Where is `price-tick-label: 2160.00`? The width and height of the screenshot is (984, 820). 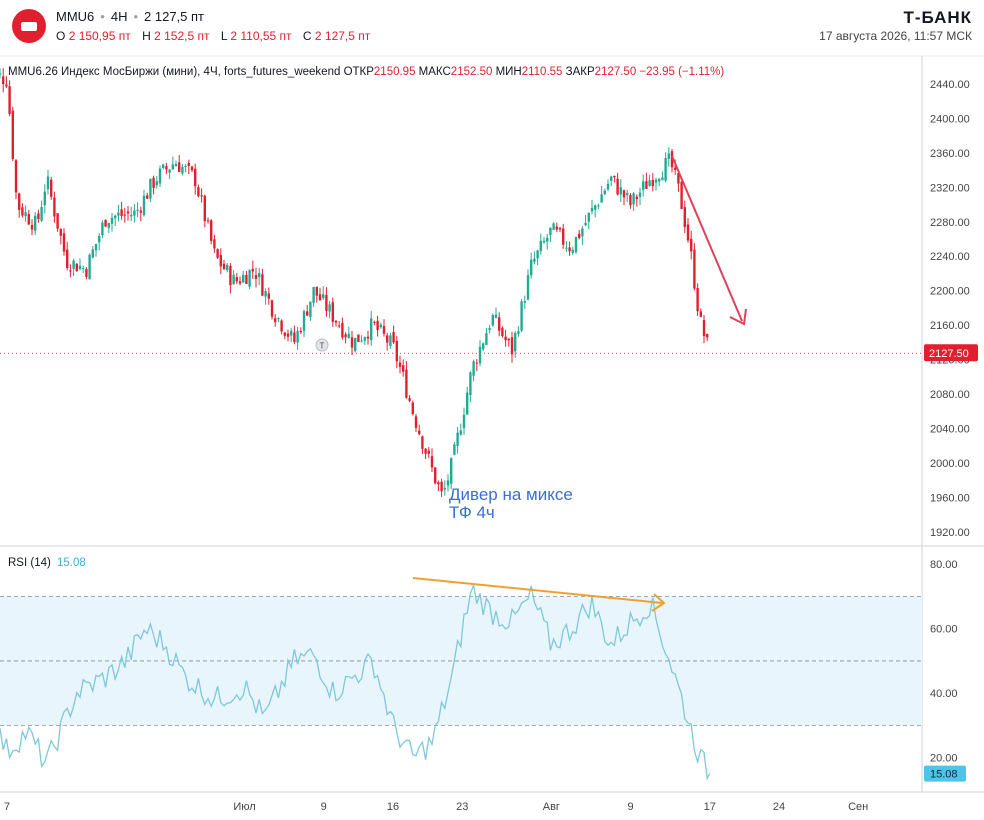
price-tick-label: 2160.00 is located at coordinates (950, 326).